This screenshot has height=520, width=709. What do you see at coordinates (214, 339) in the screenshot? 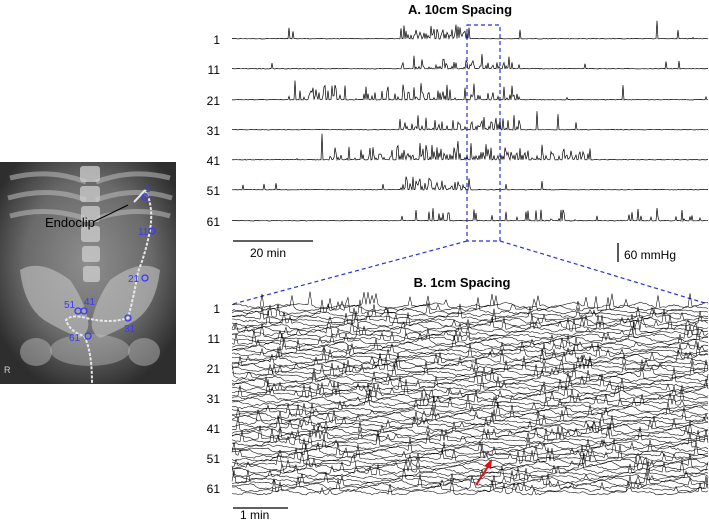
I see `panel-b-channel-label: 11` at bounding box center [214, 339].